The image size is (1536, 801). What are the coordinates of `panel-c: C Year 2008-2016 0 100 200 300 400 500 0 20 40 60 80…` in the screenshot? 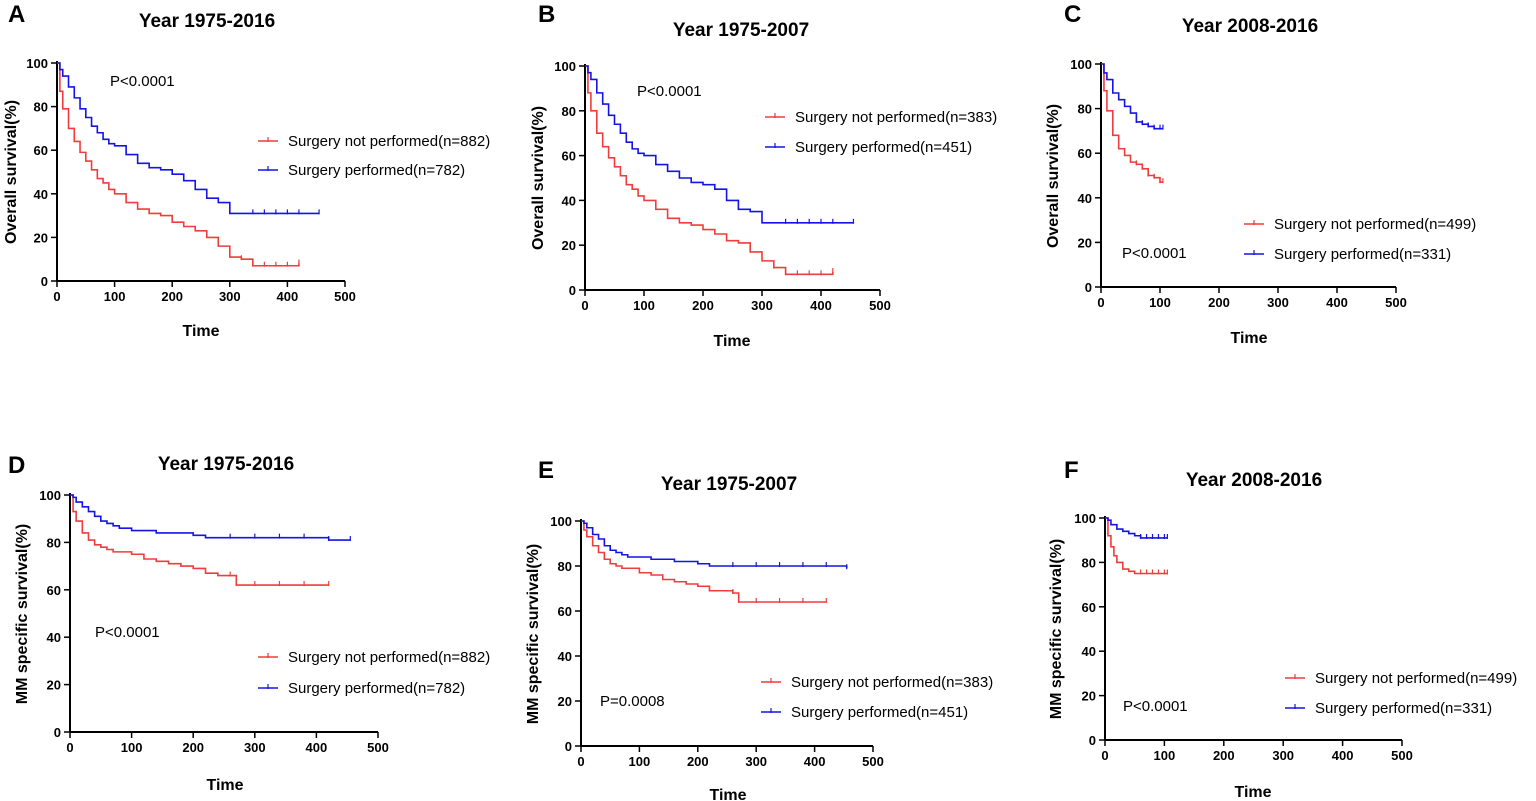 It's located at (1260, 174).